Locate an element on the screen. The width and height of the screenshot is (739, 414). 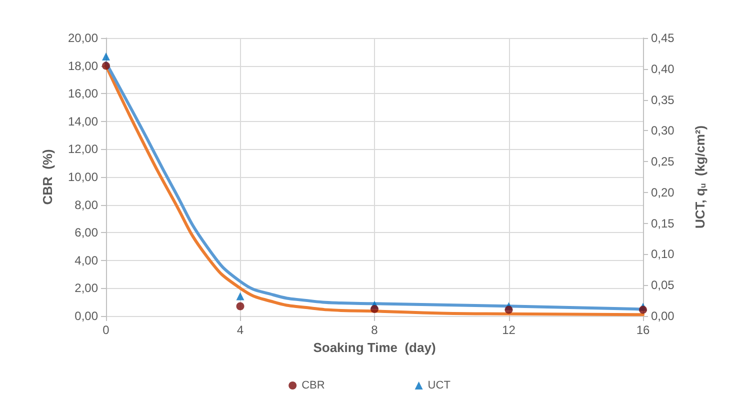
legend-label: UCT is located at coordinates (439, 386).